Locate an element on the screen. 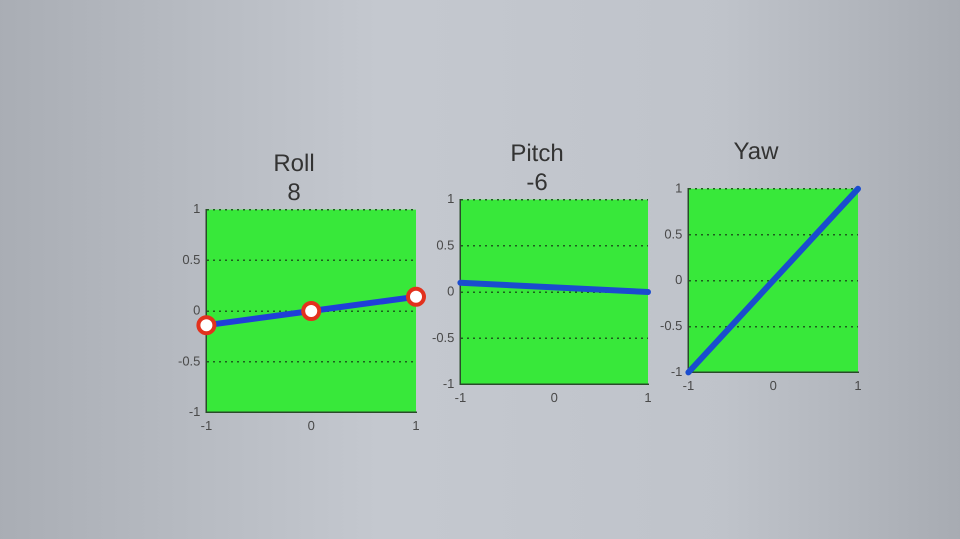 This screenshot has width=960, height=539. chart-title: Yaw is located at coordinates (757, 152).